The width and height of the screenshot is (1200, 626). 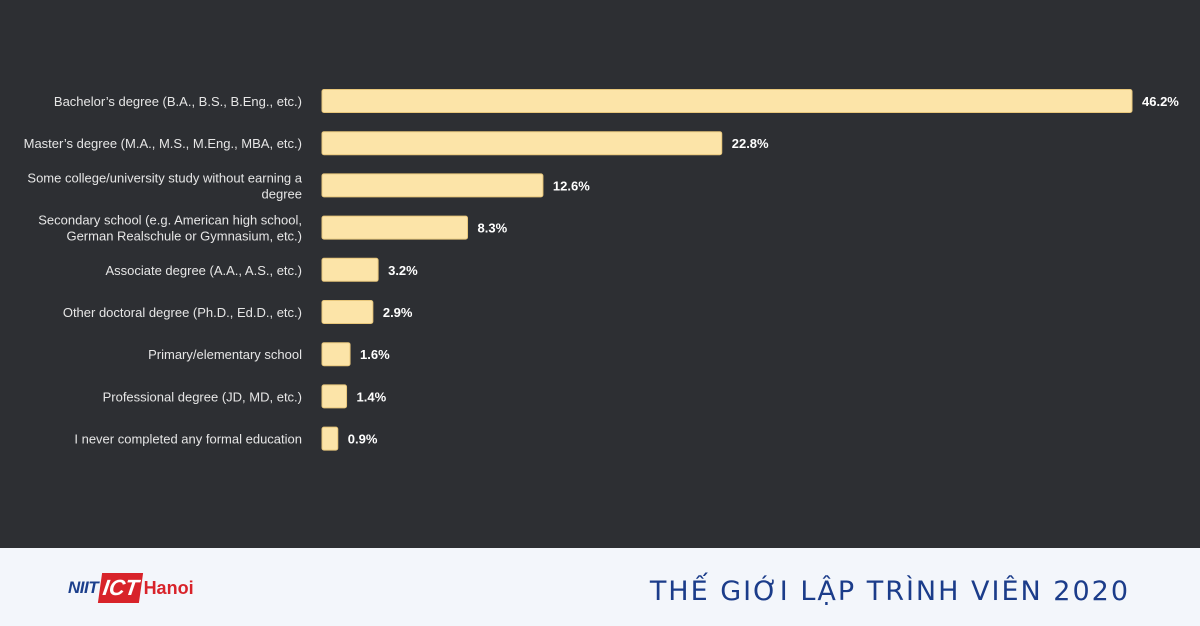 What do you see at coordinates (203, 270) in the screenshot?
I see `category-label-4: Associate degree (A.A., A.S., etc.)` at bounding box center [203, 270].